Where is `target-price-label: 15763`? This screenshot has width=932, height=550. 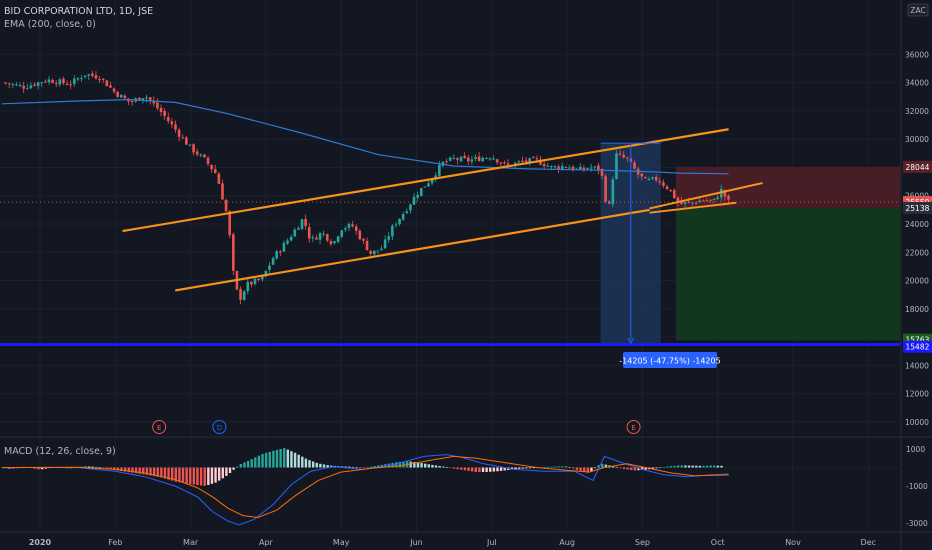 target-price-label: 15763 is located at coordinates (918, 340).